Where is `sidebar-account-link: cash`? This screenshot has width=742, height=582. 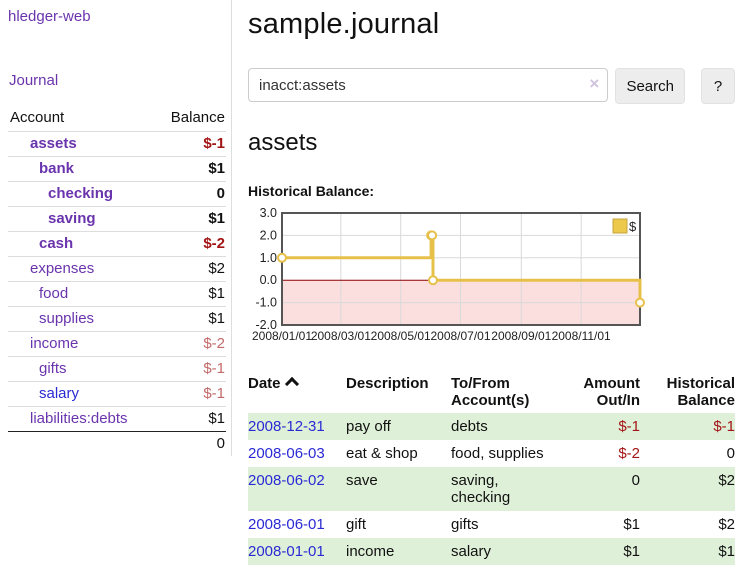
sidebar-account-link: cash is located at coordinates (56, 243).